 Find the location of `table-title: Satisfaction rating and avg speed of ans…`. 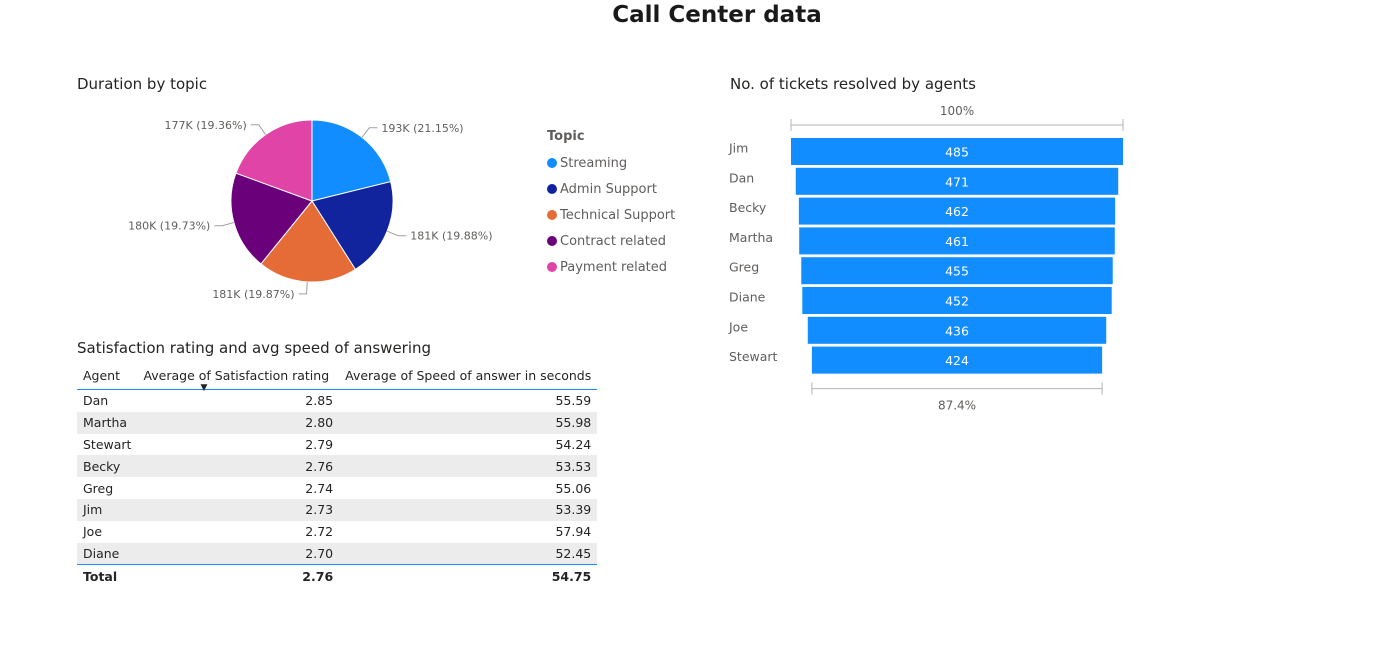

table-title: Satisfaction rating and avg speed of ans… is located at coordinates (254, 348).